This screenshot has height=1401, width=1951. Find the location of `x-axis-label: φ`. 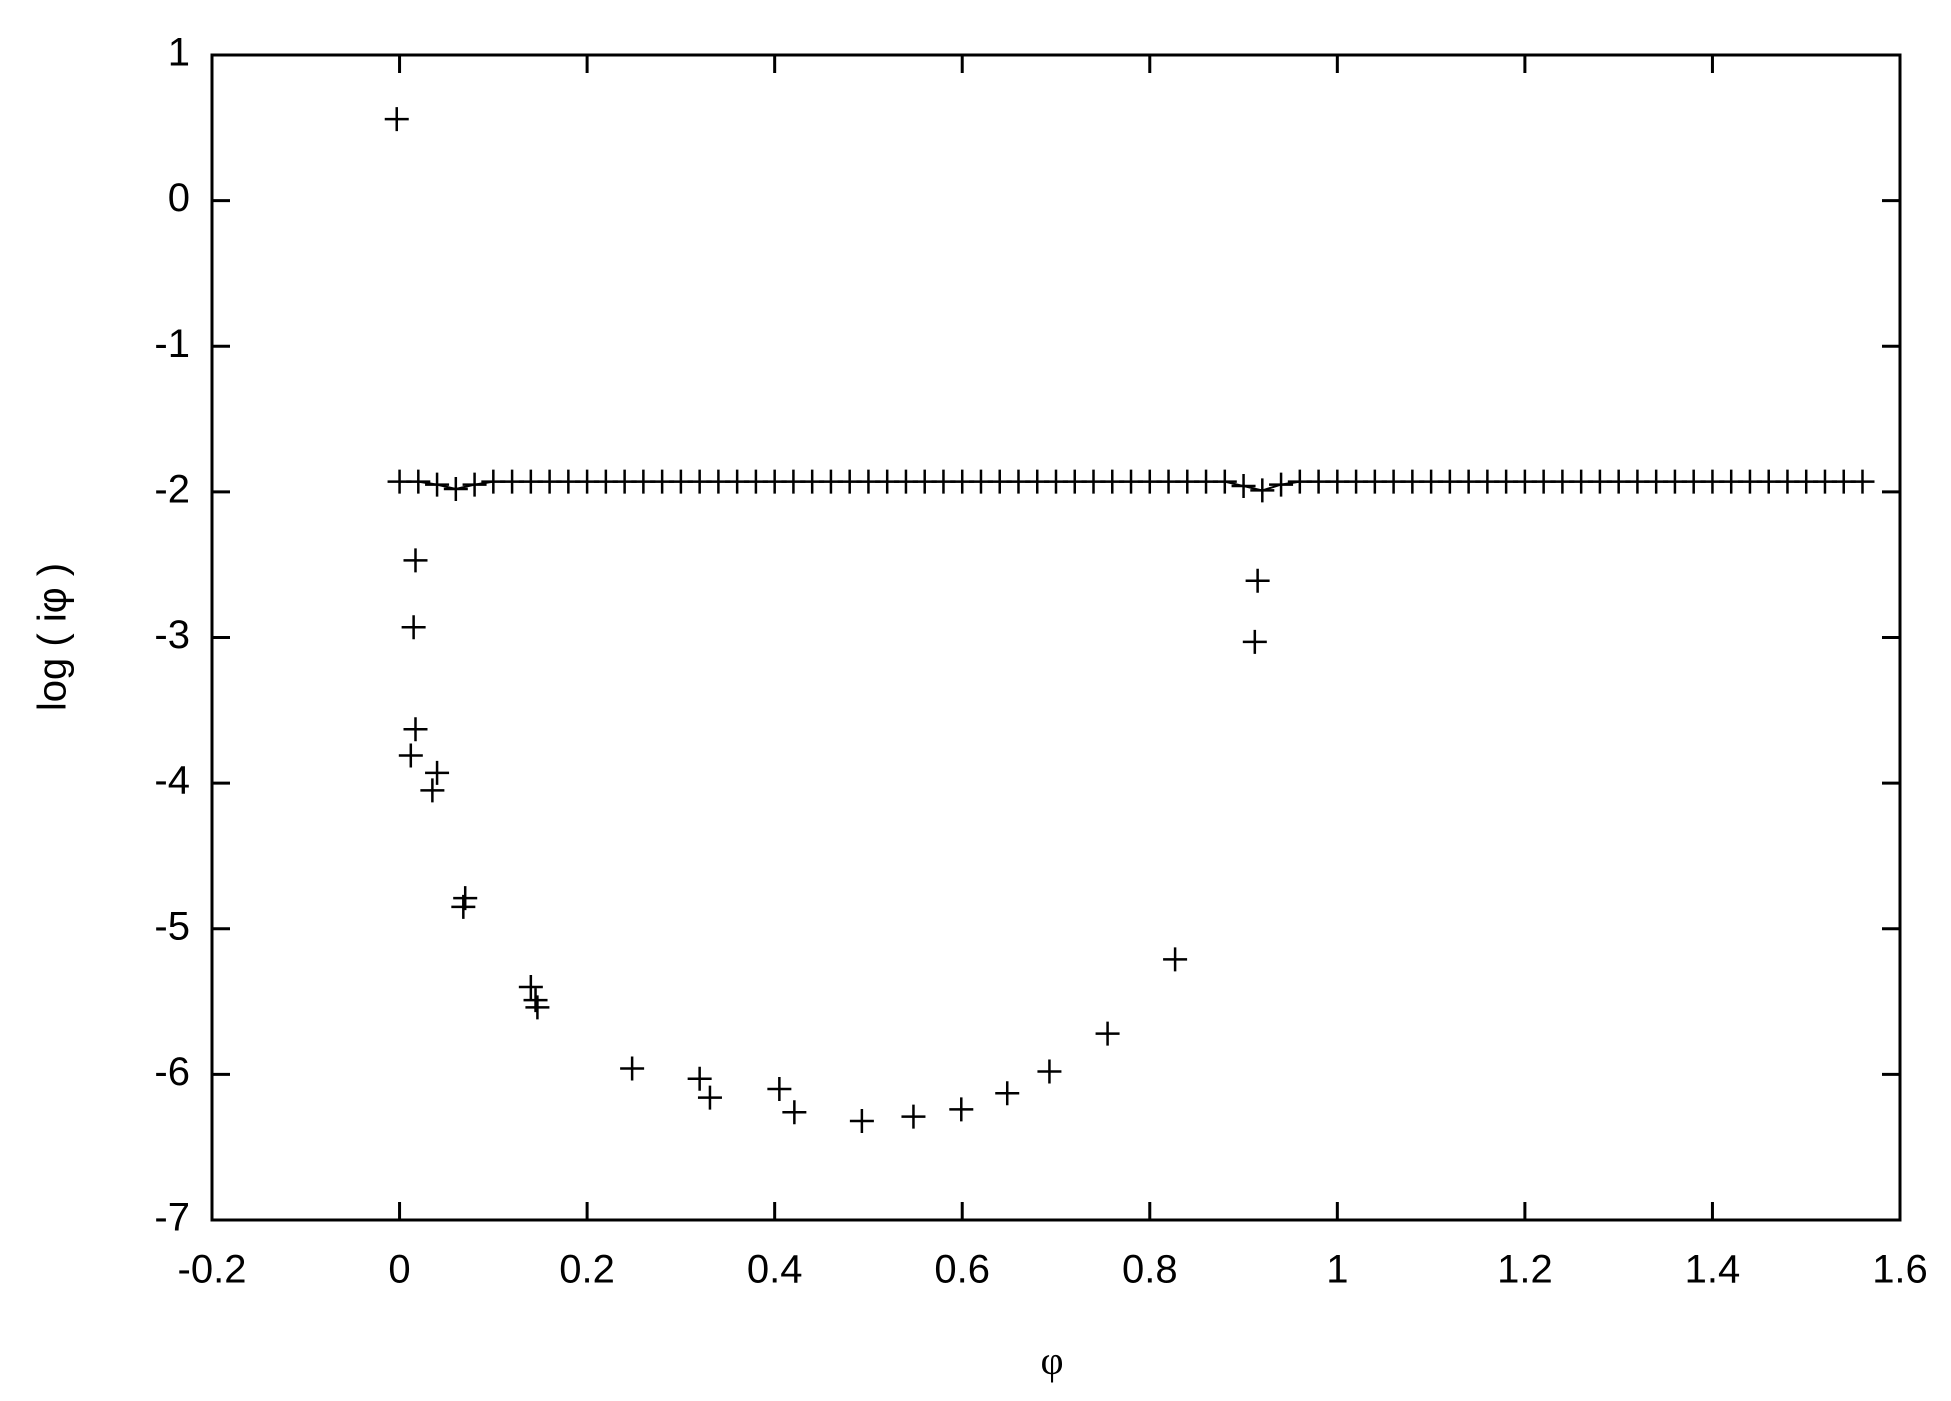

x-axis-label: φ is located at coordinates (1051, 1360).